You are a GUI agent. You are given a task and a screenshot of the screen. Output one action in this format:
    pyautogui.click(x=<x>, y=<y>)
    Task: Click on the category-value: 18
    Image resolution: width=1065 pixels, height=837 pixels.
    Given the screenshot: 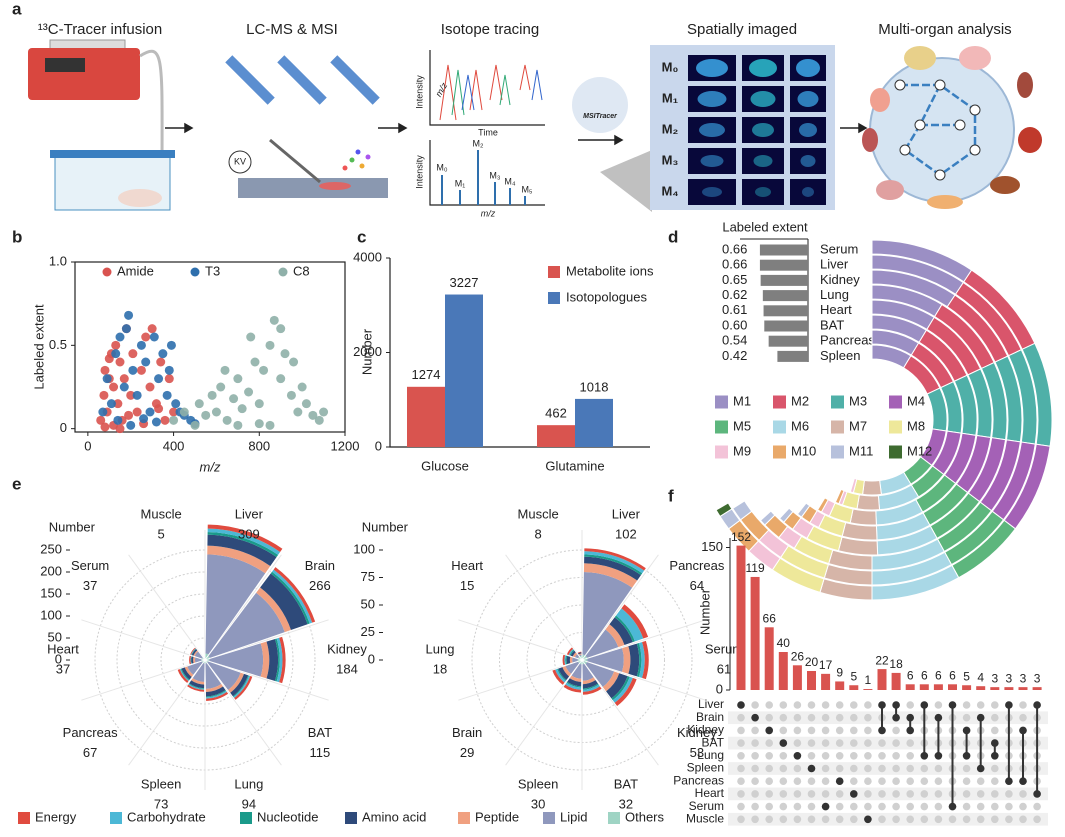 What is the action you would take?
    pyautogui.click(x=440, y=668)
    